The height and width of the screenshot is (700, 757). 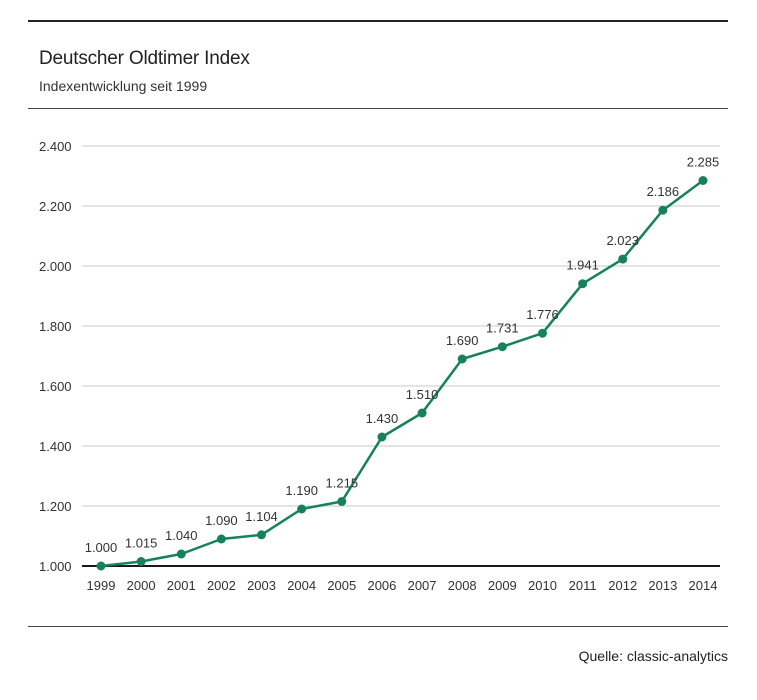 What do you see at coordinates (422, 394) in the screenshot?
I see `data-label: 1.510` at bounding box center [422, 394].